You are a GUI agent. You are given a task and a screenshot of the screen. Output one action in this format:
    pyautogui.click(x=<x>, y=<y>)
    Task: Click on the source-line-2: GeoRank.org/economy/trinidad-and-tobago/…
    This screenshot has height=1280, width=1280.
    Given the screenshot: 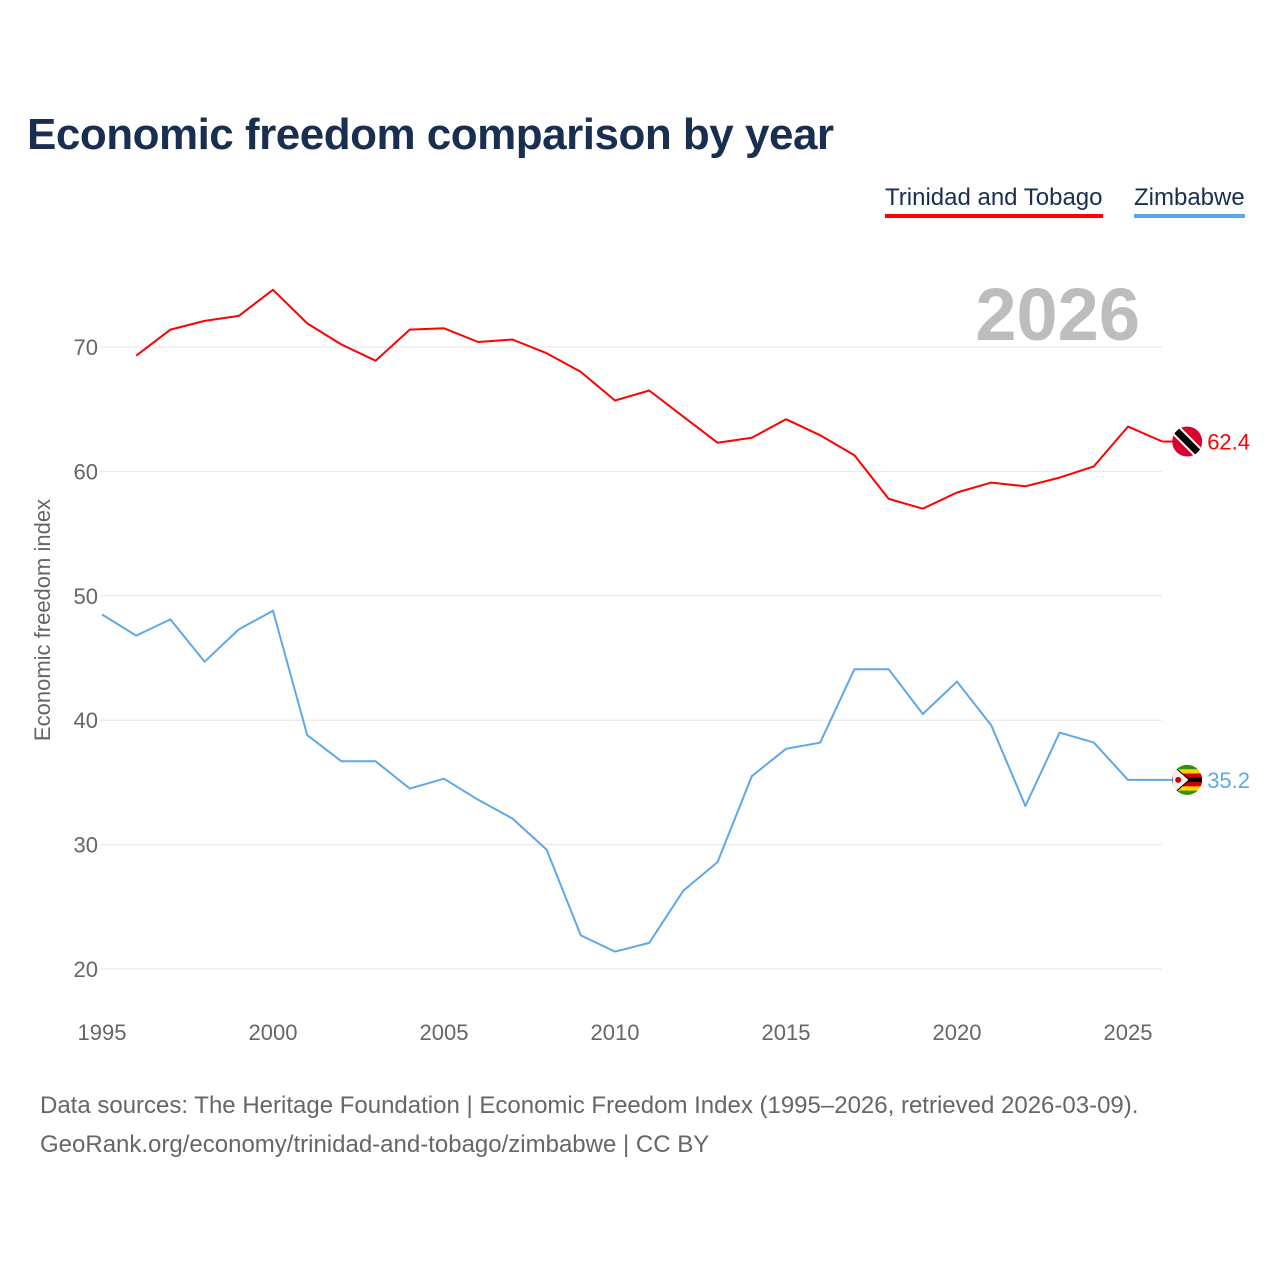 What is the action you would take?
    pyautogui.click(x=375, y=1144)
    